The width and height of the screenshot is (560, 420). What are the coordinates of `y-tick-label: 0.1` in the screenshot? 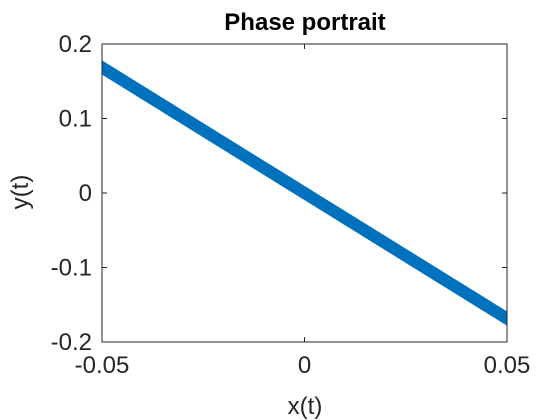 It's located at (75, 119).